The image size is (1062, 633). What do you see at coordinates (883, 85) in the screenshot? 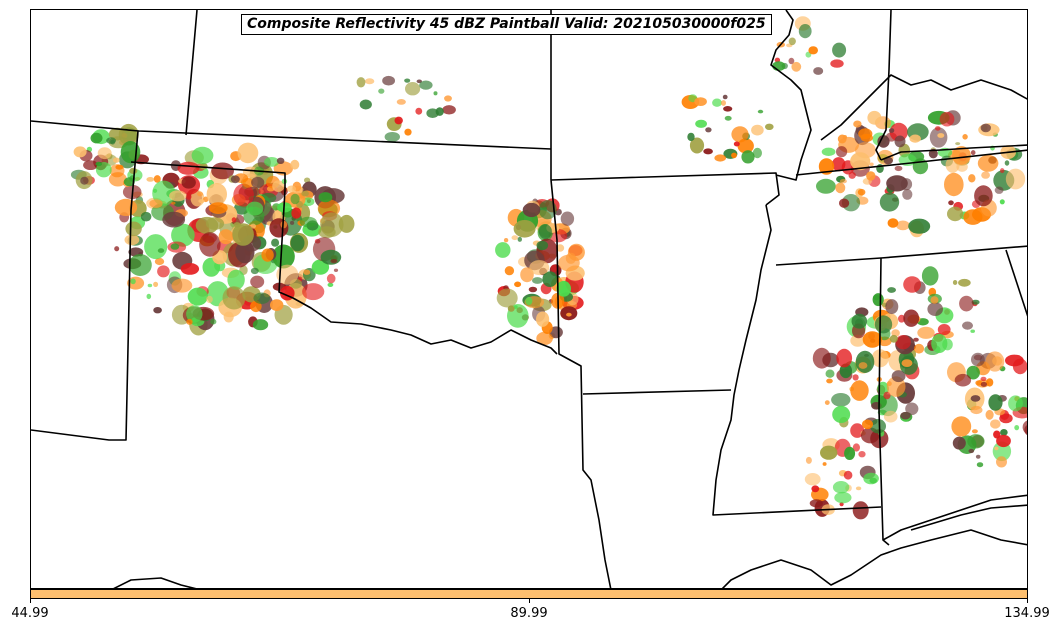
I see `border-il-in` at bounding box center [883, 85].